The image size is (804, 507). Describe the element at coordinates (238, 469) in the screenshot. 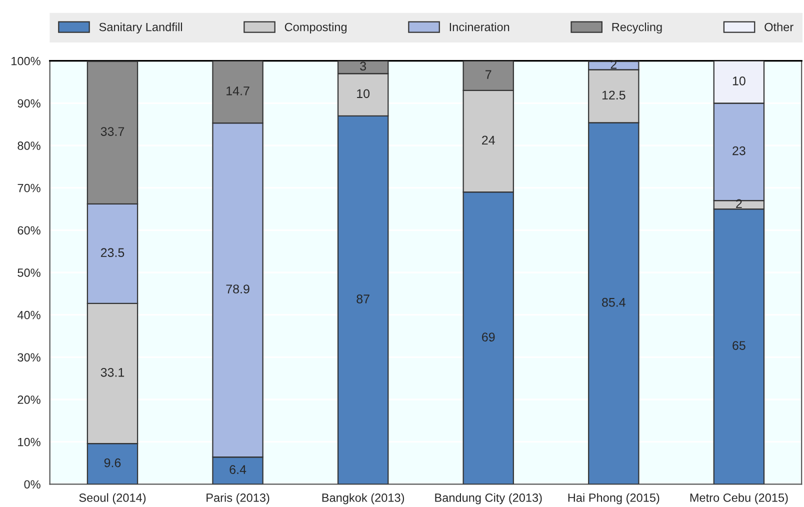

I see `data-label: 6.4` at that location.